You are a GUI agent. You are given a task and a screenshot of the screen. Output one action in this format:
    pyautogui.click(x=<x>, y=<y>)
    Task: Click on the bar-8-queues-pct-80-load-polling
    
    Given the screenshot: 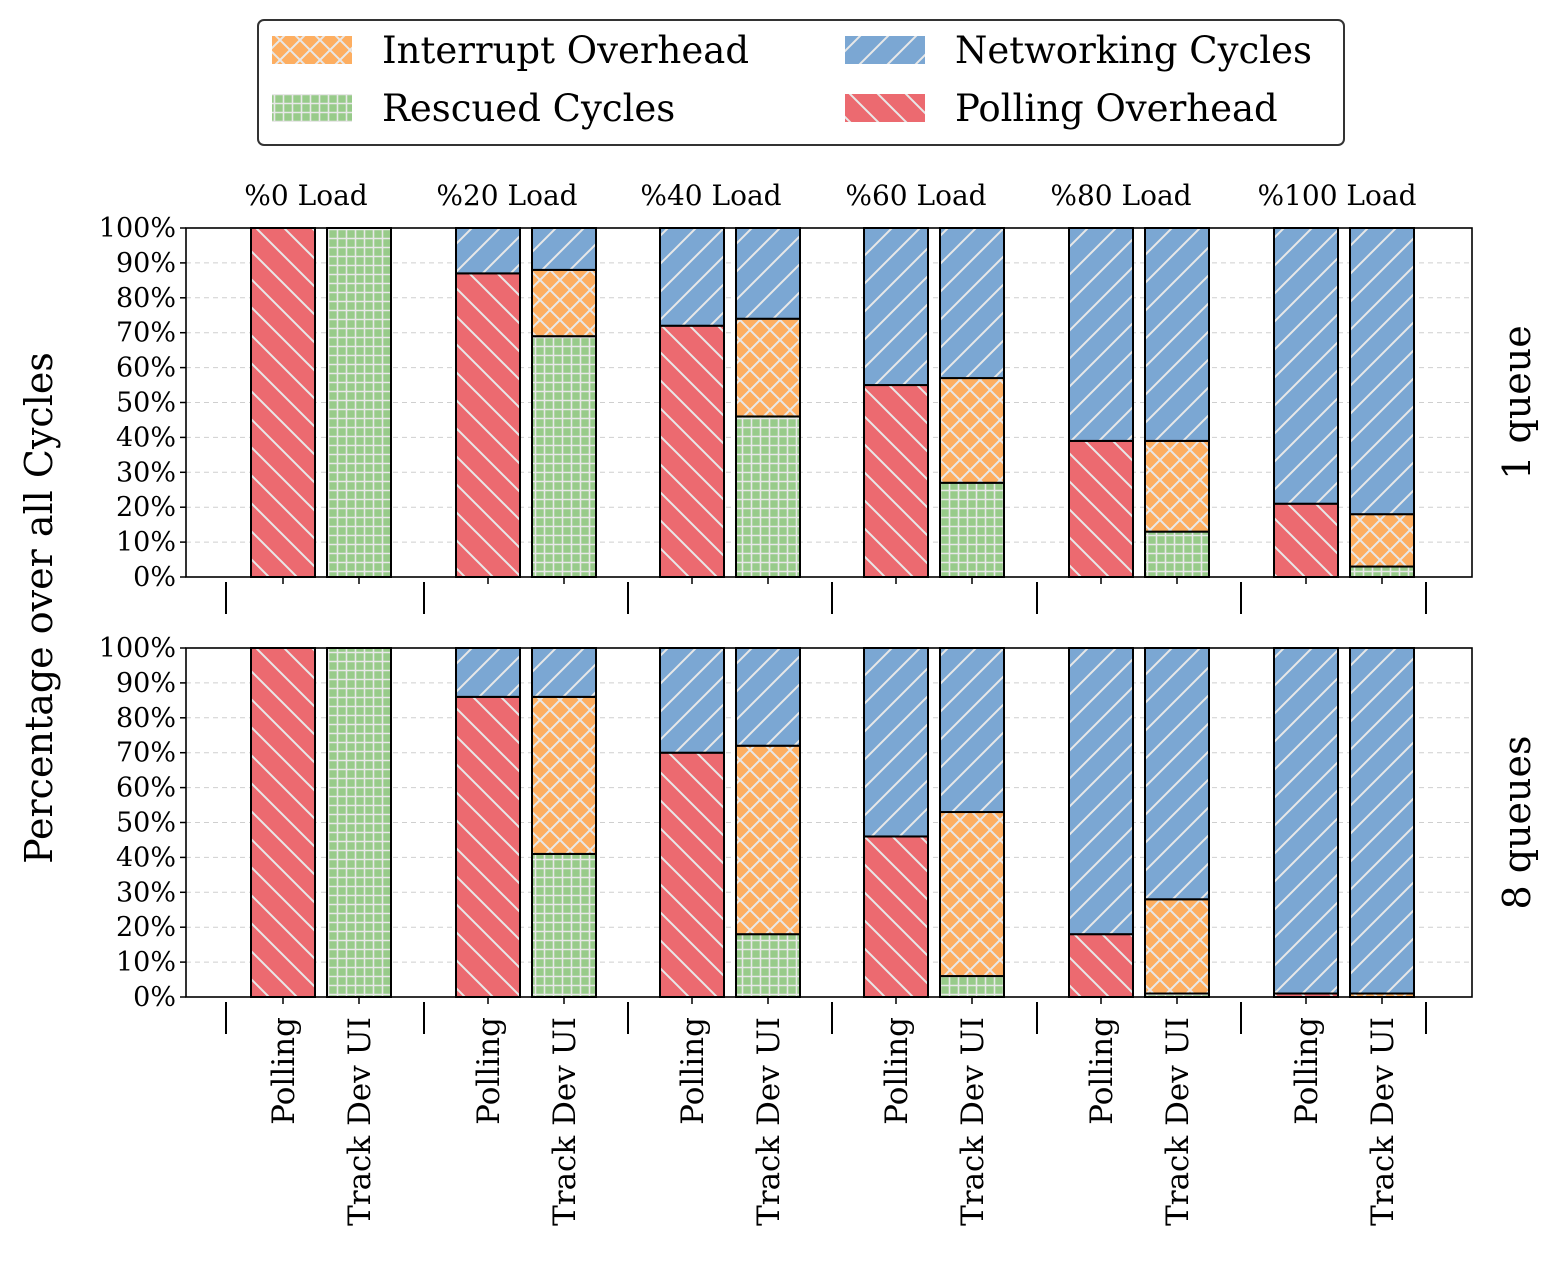 What is the action you would take?
    pyautogui.click(x=1101, y=822)
    